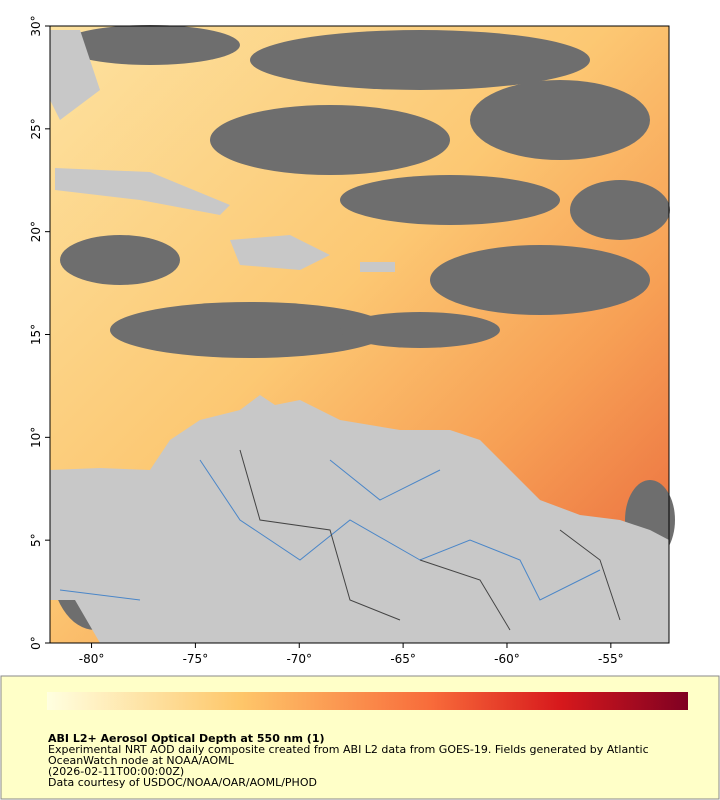 The height and width of the screenshot is (800, 720). I want to click on x-tick-label: -60°, so click(507, 659).